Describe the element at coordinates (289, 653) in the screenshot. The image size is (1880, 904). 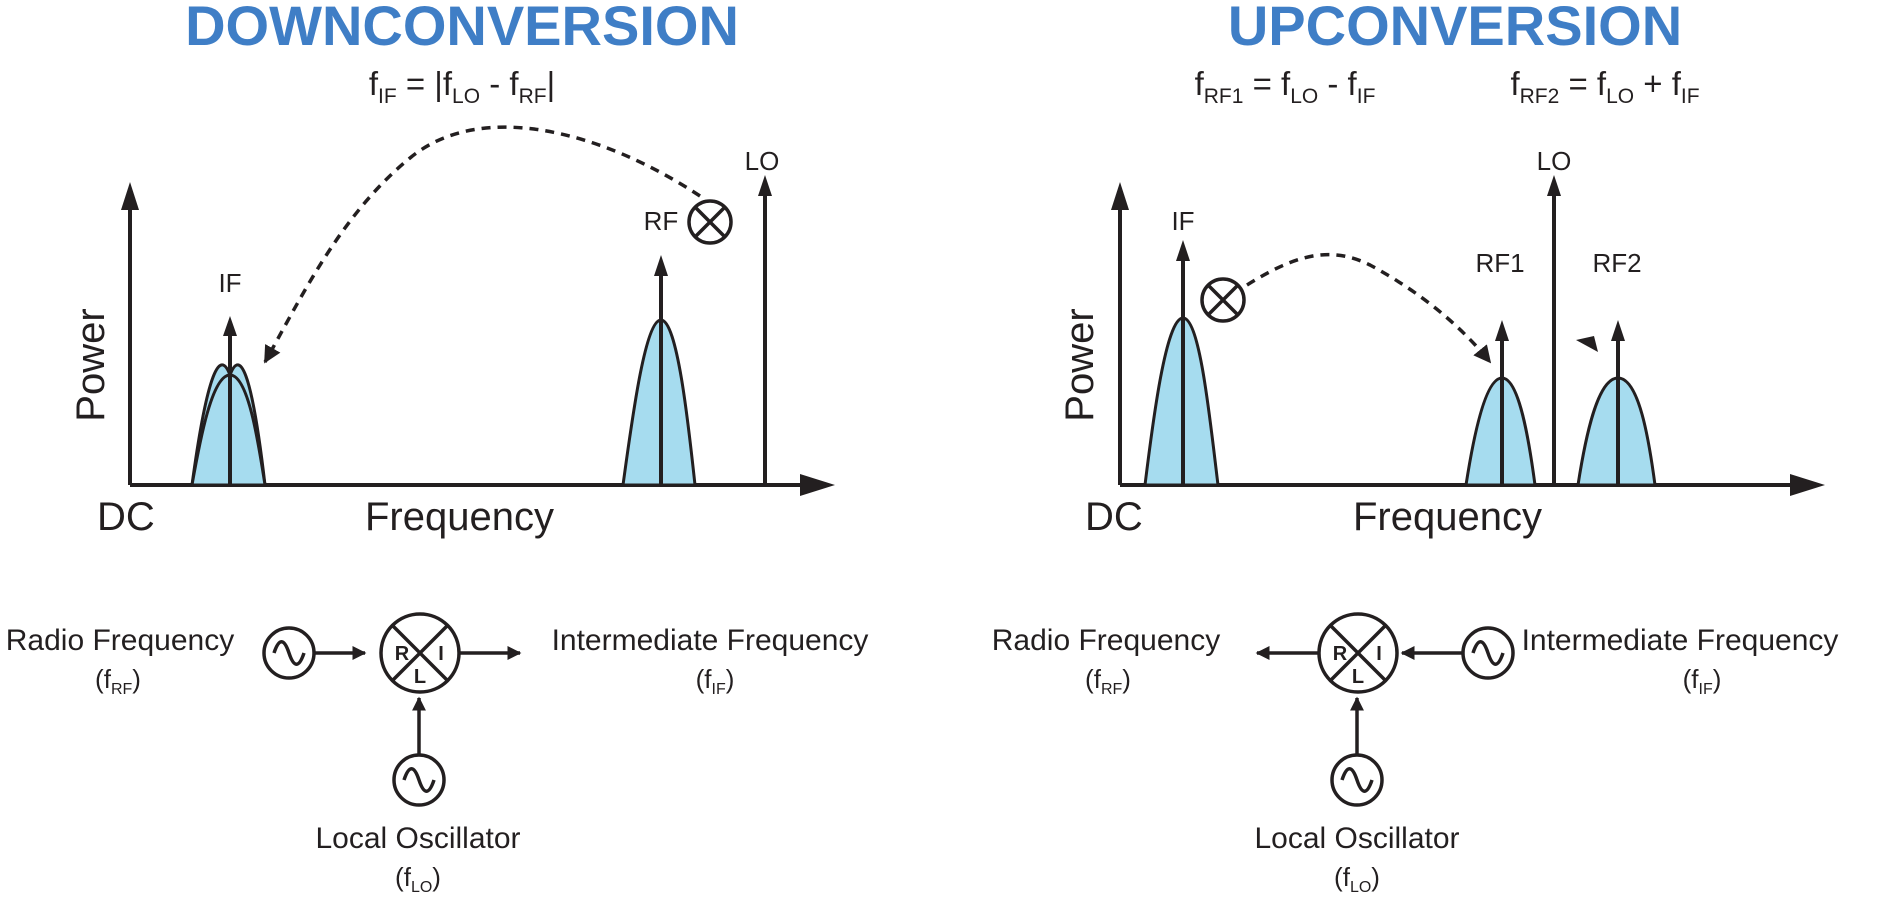
I see `rf-source-icon` at that location.